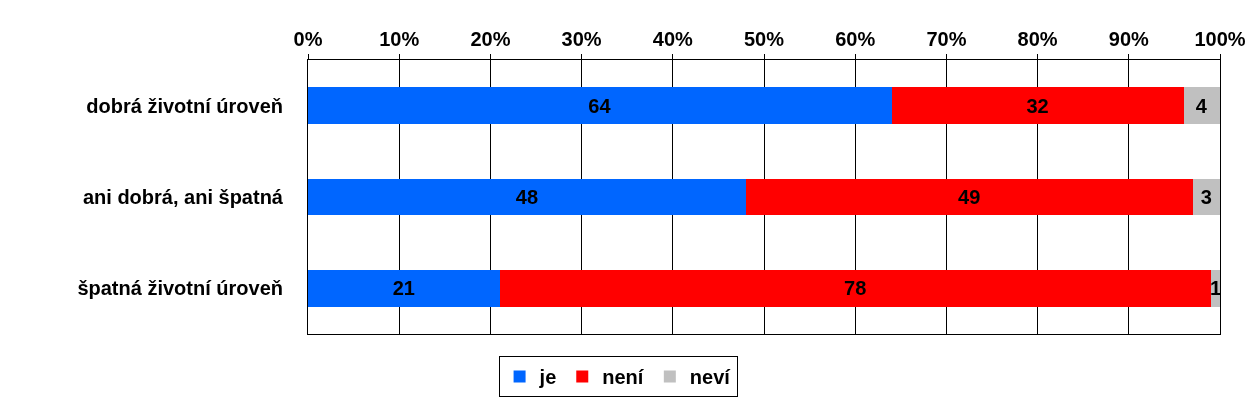 The image size is (1258, 409). I want to click on legend-label: je, so click(547, 377).